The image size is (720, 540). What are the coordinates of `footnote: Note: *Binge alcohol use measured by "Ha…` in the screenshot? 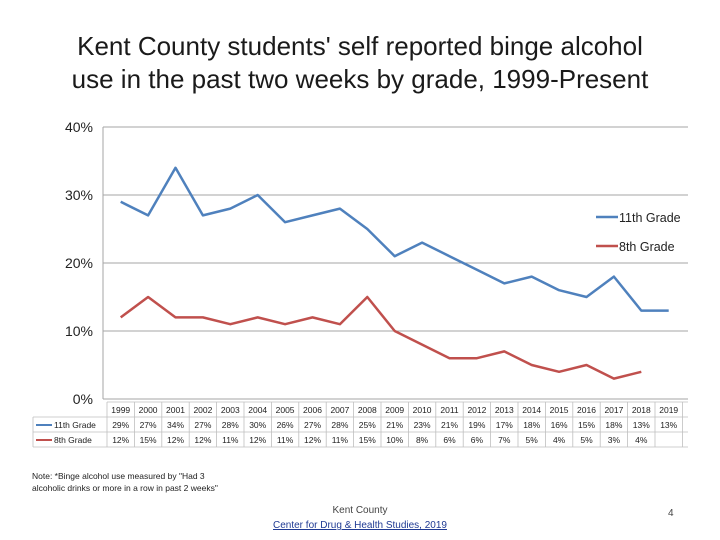 It's located at (125, 482).